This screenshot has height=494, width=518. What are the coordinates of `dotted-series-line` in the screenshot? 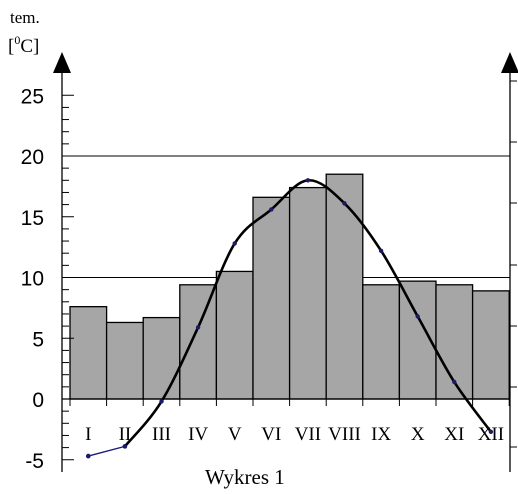 It's located at (107, 451).